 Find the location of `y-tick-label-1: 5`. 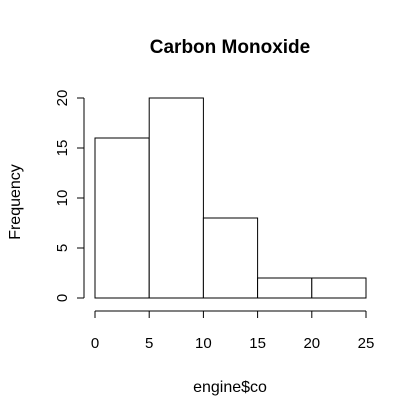

y-tick-label-1: 5 is located at coordinates (62, 248).